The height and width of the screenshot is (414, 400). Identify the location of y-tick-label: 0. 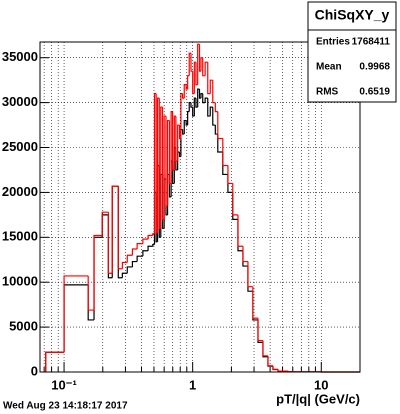
(34, 370).